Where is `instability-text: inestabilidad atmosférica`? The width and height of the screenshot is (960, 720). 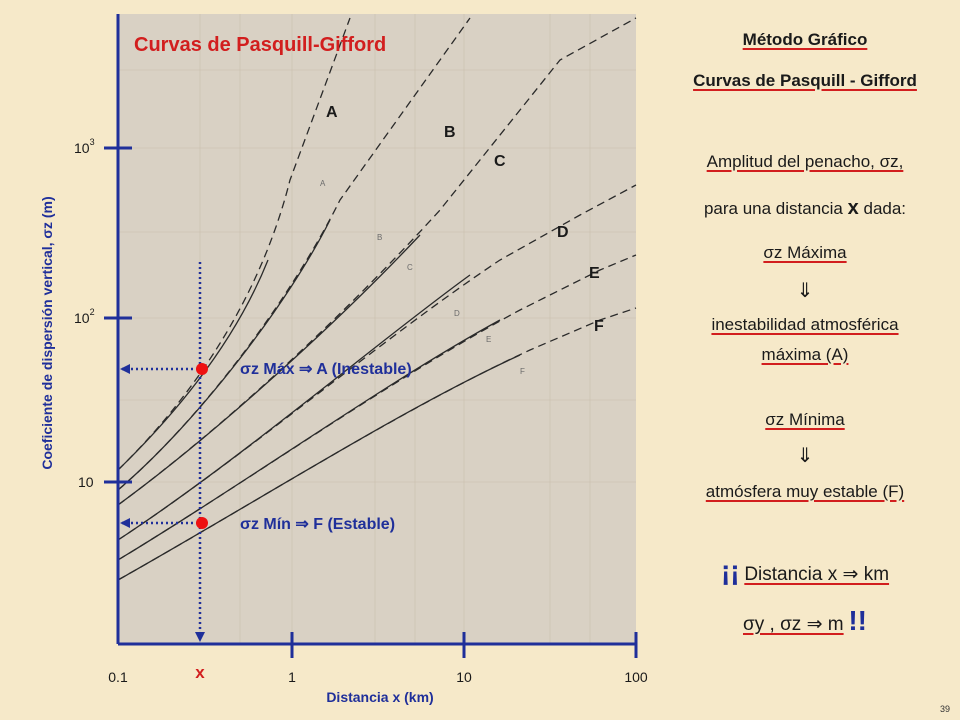 instability-text: inestabilidad atmosférica is located at coordinates (805, 324).